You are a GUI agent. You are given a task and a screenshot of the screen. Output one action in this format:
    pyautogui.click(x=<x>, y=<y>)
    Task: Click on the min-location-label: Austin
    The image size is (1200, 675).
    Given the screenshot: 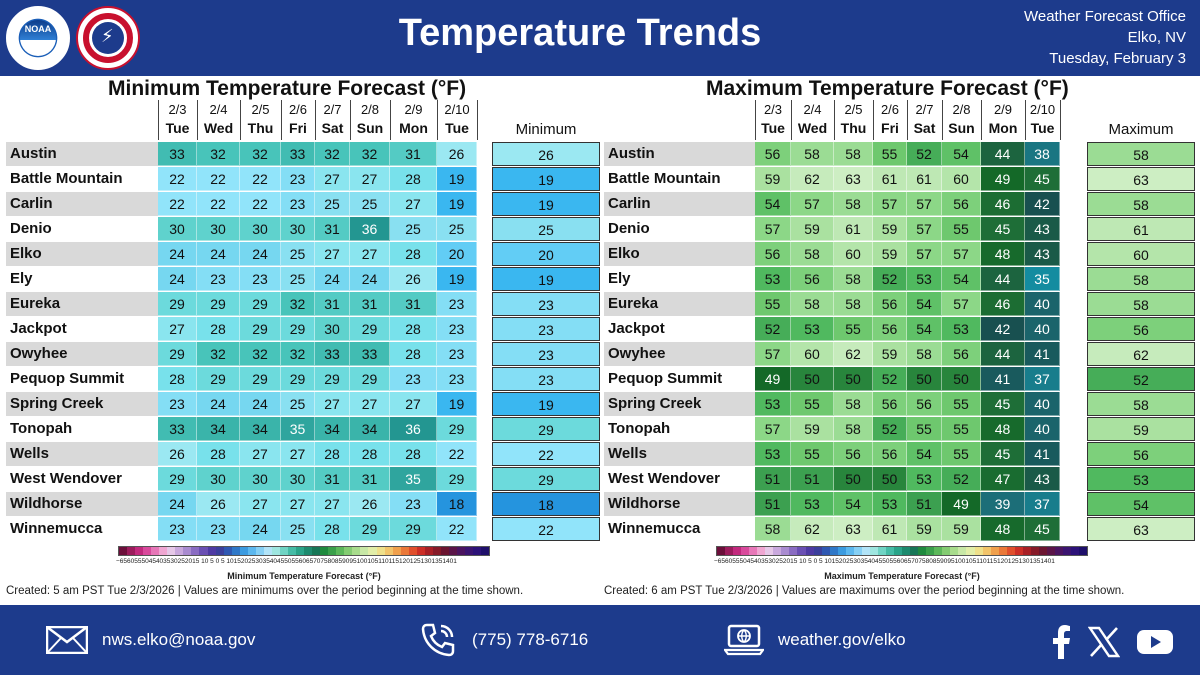 What is the action you would take?
    pyautogui.click(x=33, y=153)
    